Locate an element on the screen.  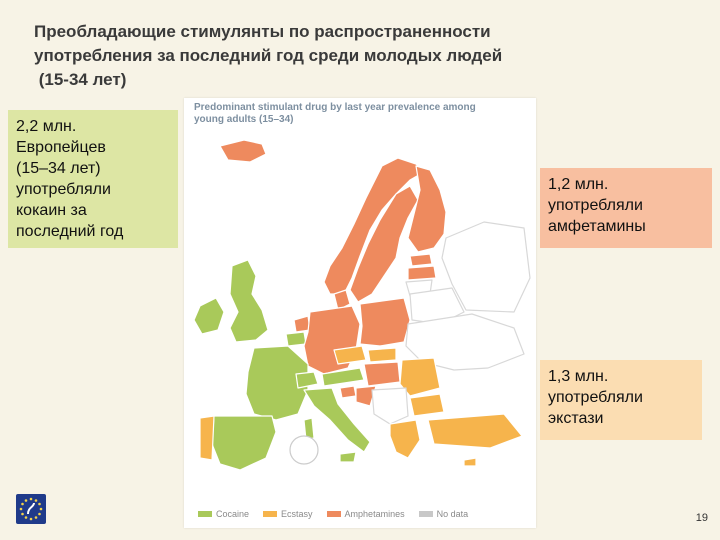
legend-item-cocaine: Cocaine is located at coordinates (223, 514).